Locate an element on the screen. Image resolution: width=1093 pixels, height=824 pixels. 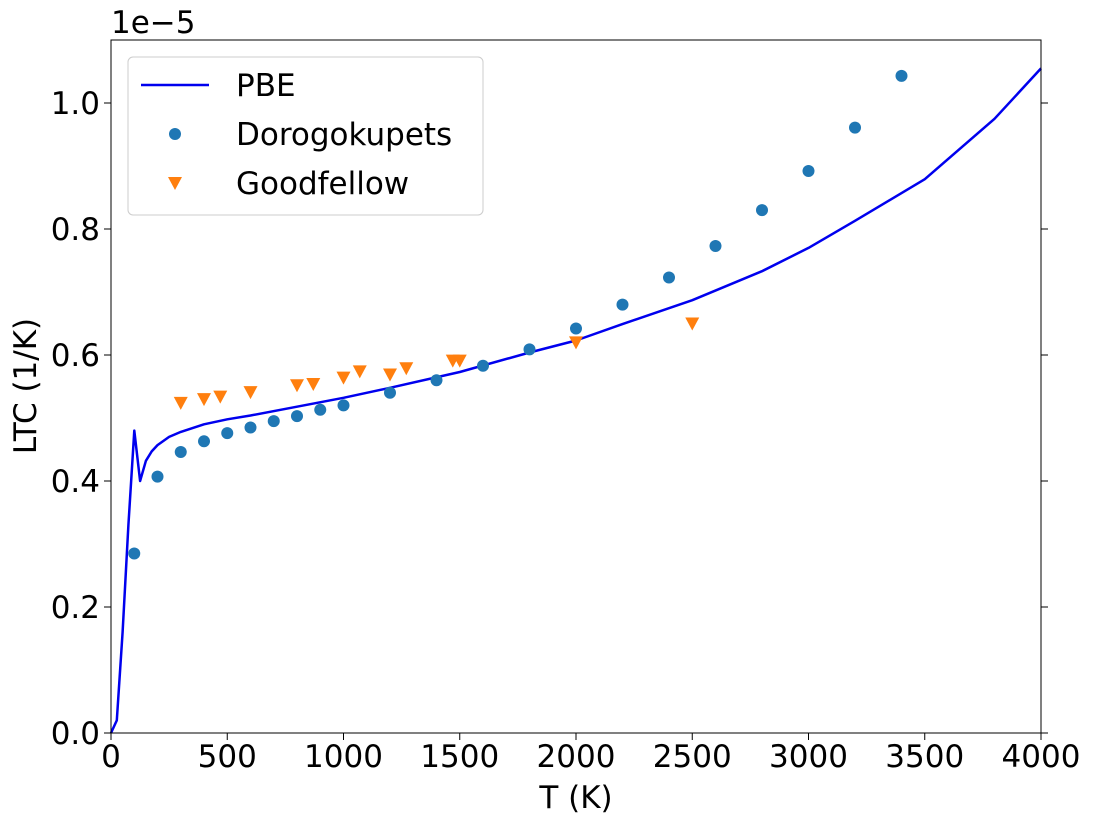
legend-label: Goodfellow is located at coordinates (322, 184).